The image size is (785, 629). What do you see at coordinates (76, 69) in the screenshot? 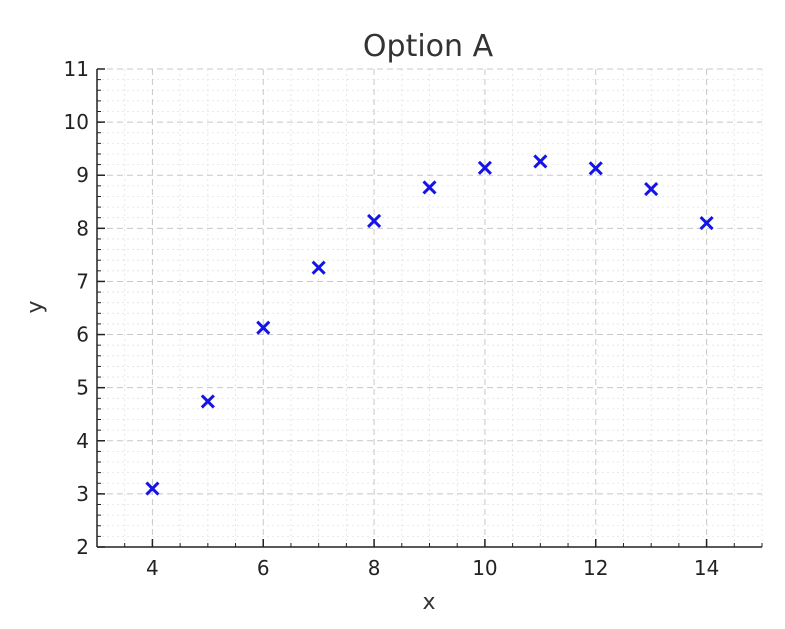
I see `y-tick-label: 11` at bounding box center [76, 69].